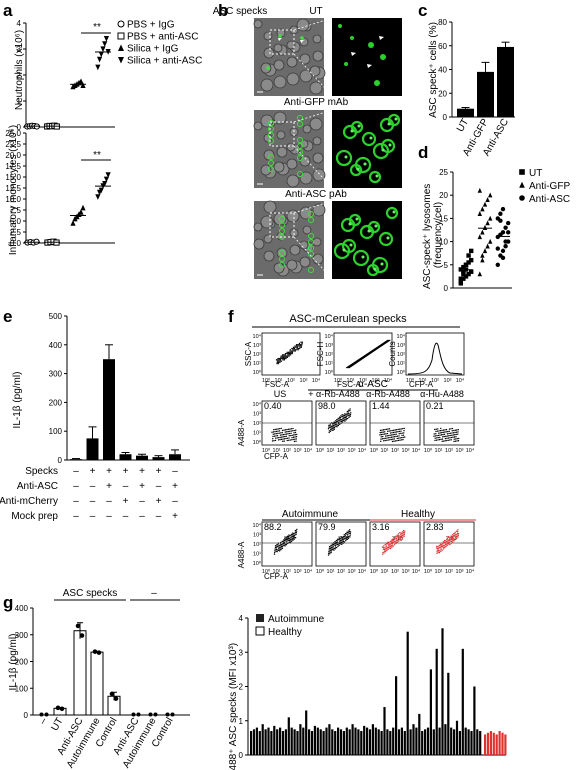 Image resolution: width=576 pixels, height=770 pixels. Describe the element at coordinates (81, 81) in the screenshot. I see `panel-a-top-point` at that location.